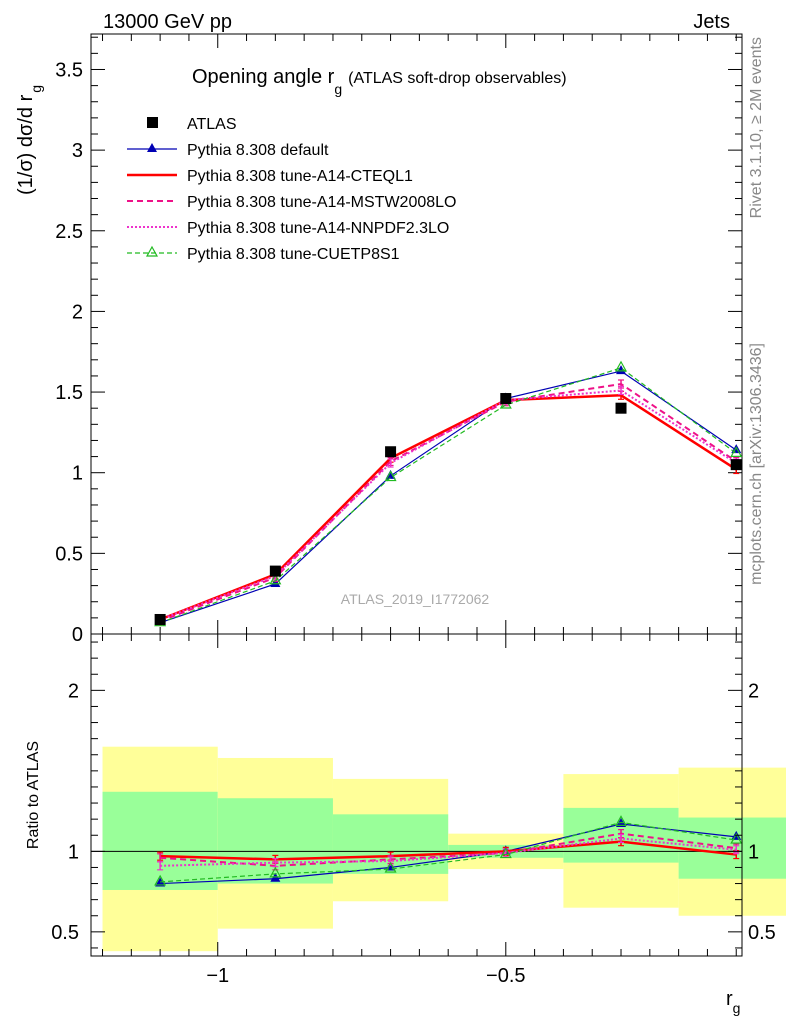  Describe the element at coordinates (753, 852) in the screenshot. I see `ratio-y-tick-label-right: 1` at that location.